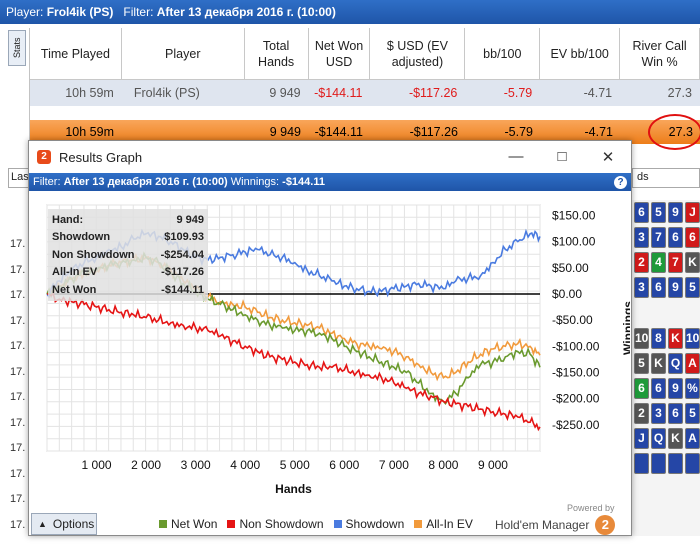 The height and width of the screenshot is (544, 700). Describe the element at coordinates (24, 12) in the screenshot. I see `player-label: Player:` at that location.